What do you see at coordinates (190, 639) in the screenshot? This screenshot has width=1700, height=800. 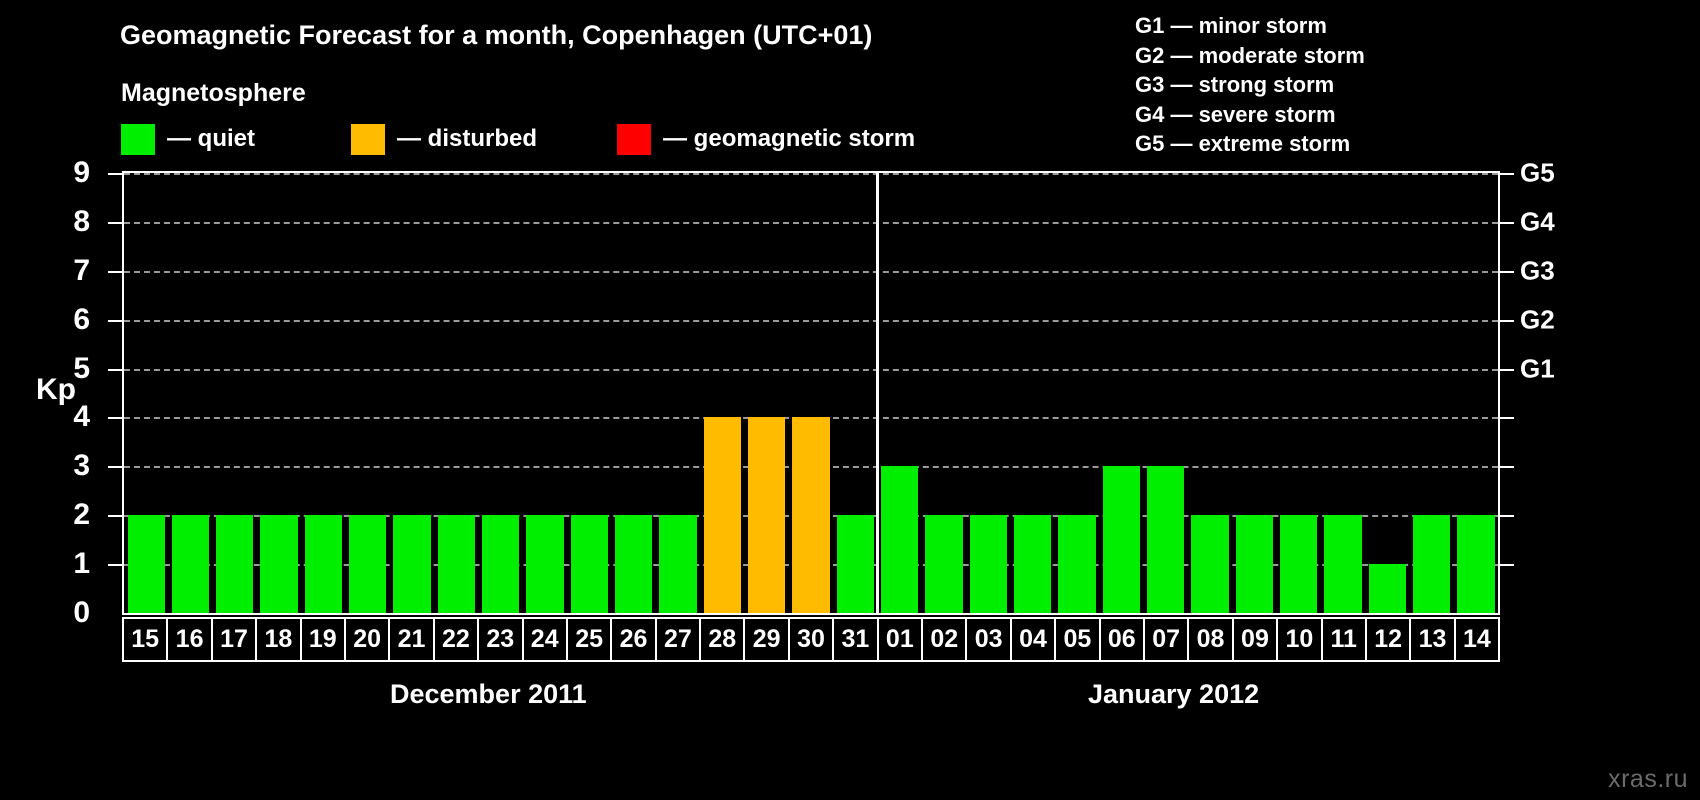 I see `date-cell-16: 16` at bounding box center [190, 639].